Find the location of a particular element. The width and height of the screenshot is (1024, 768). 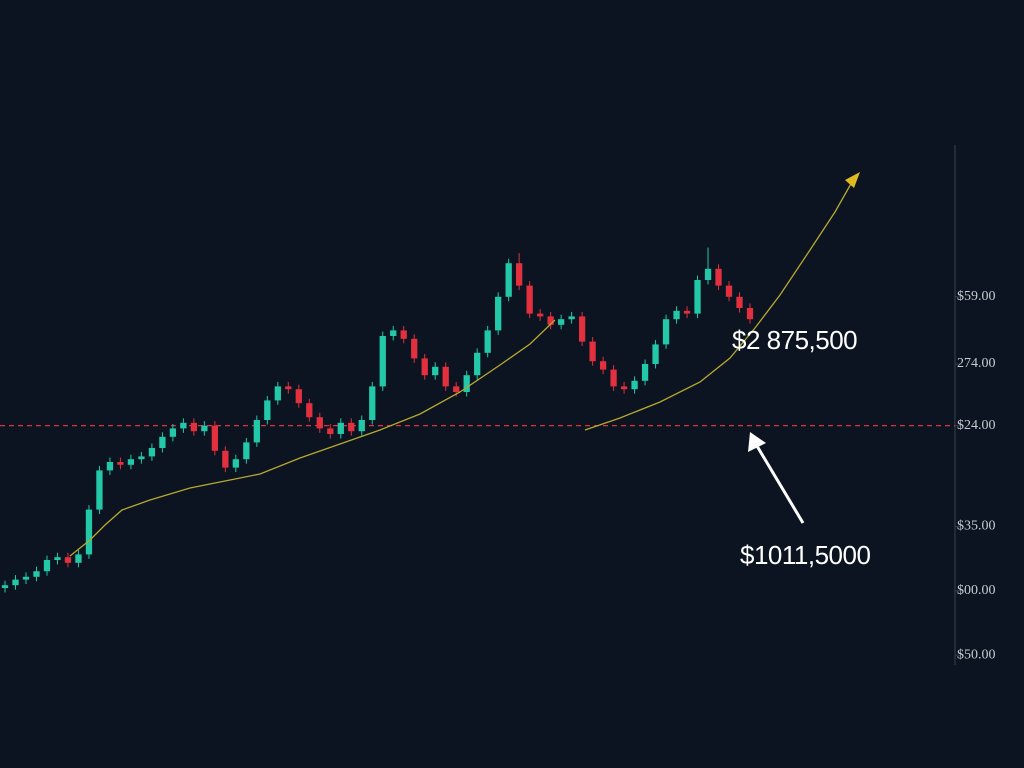

y-tick-label: $59.00 is located at coordinates (976, 296).